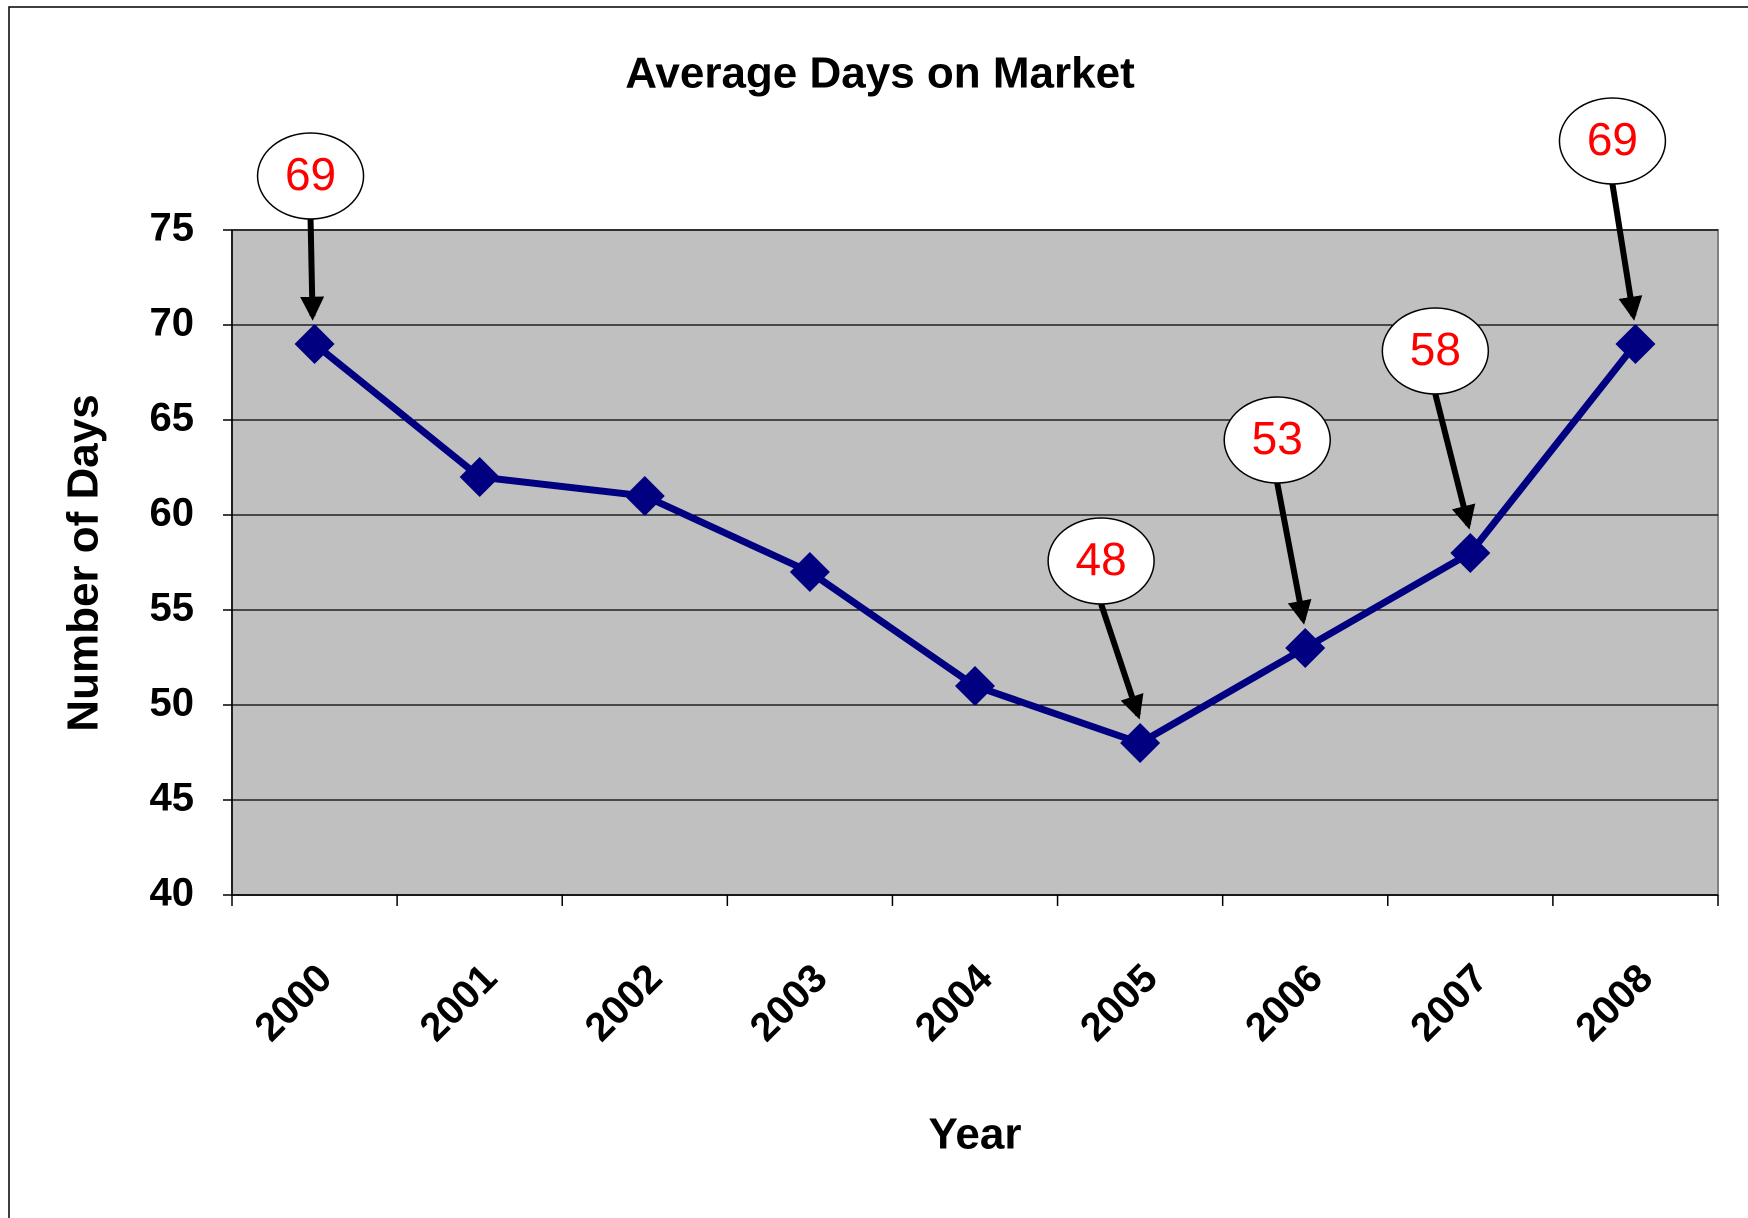  Describe the element at coordinates (172, 703) in the screenshot. I see `y-tick-label: 50` at that location.